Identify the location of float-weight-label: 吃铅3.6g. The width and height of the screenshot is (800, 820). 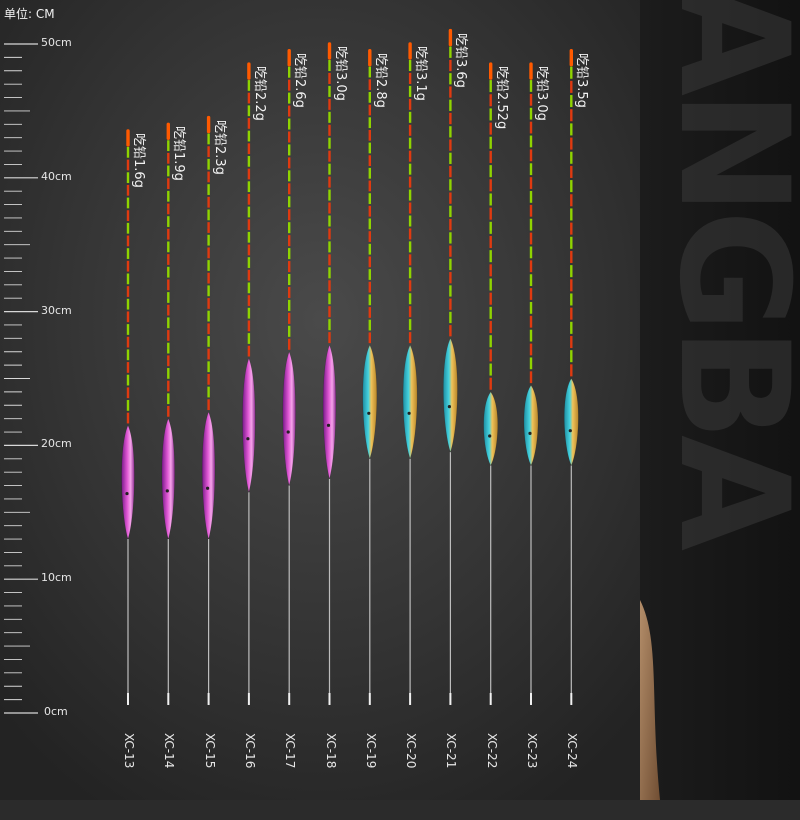
(461, 60).